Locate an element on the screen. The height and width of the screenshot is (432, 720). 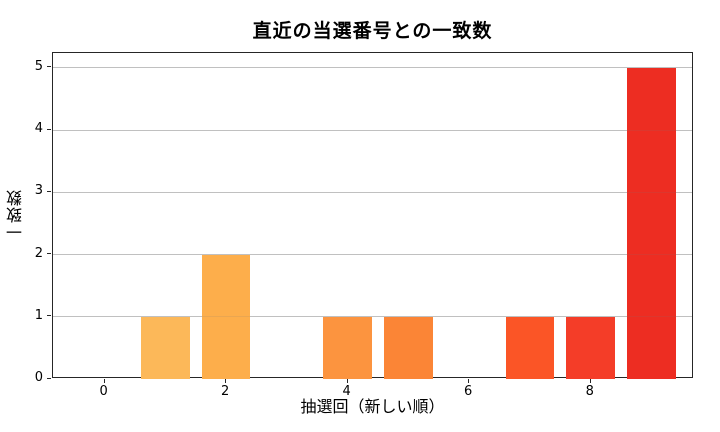
bar-x2 is located at coordinates (226, 316).